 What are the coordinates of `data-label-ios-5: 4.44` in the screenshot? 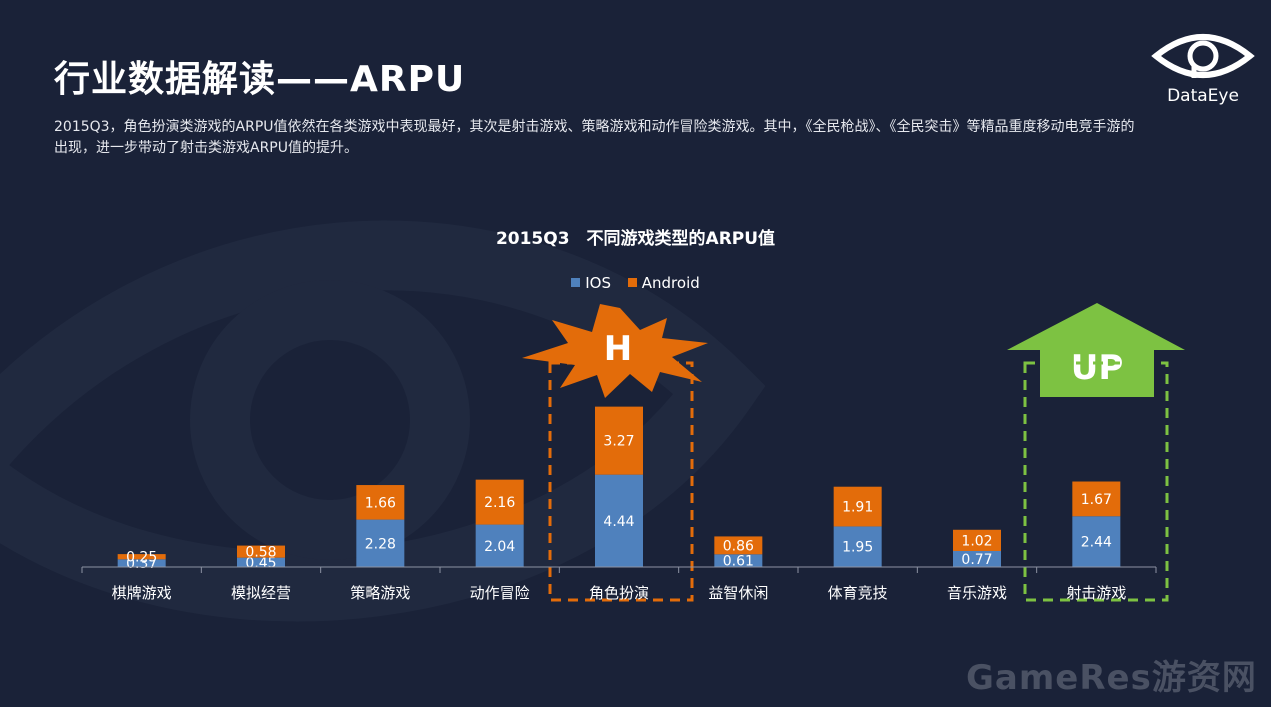 It's located at (618, 522).